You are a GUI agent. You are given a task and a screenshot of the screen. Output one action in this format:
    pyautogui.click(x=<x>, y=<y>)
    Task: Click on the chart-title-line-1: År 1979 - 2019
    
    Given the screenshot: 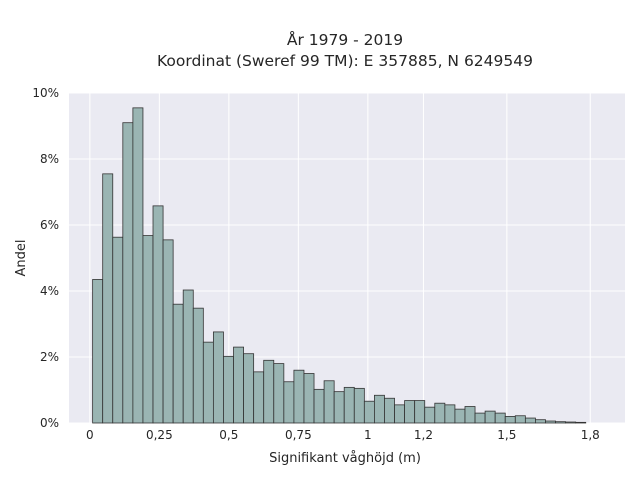 What is the action you would take?
    pyautogui.click(x=345, y=39)
    